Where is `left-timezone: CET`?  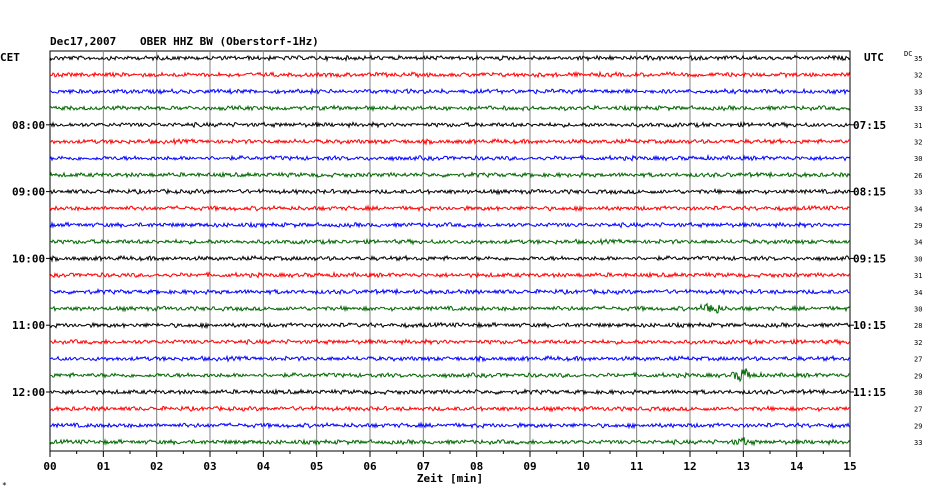
left-timezone: CET is located at coordinates (10, 57).